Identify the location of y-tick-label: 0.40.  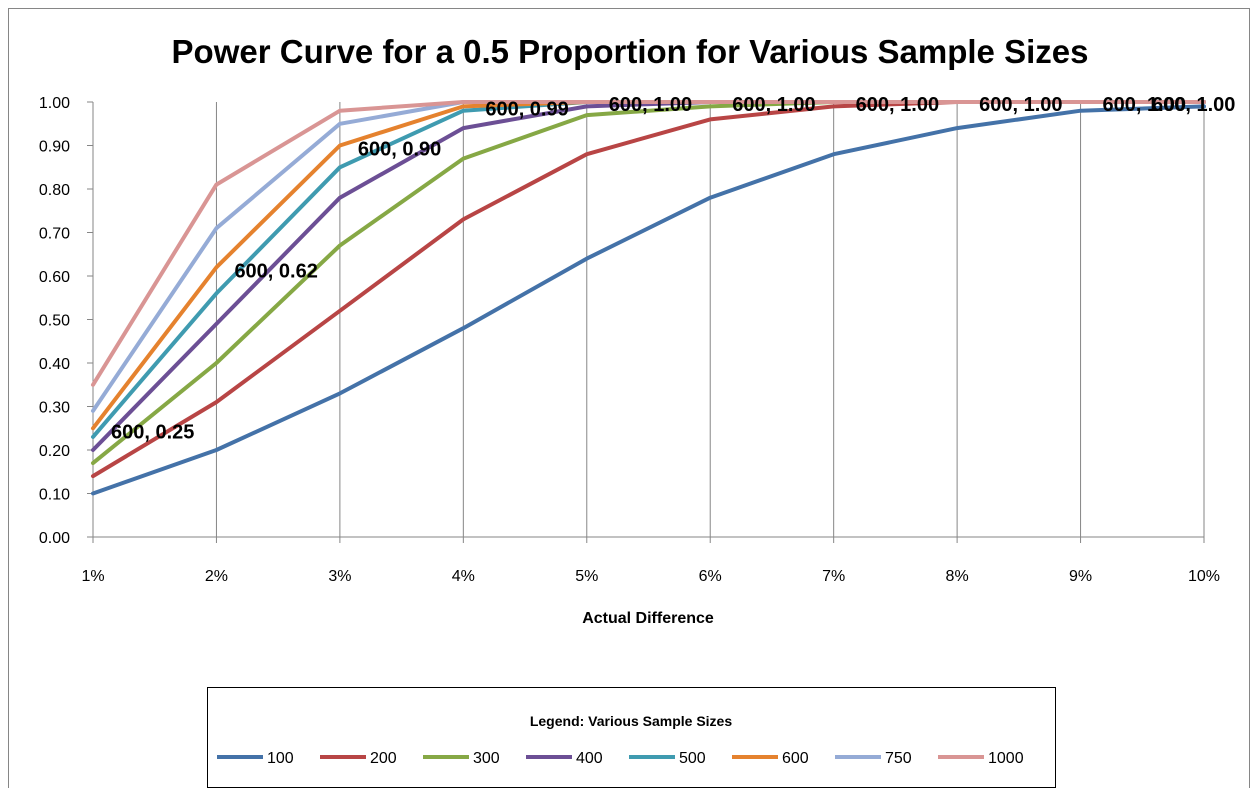
(54, 364).